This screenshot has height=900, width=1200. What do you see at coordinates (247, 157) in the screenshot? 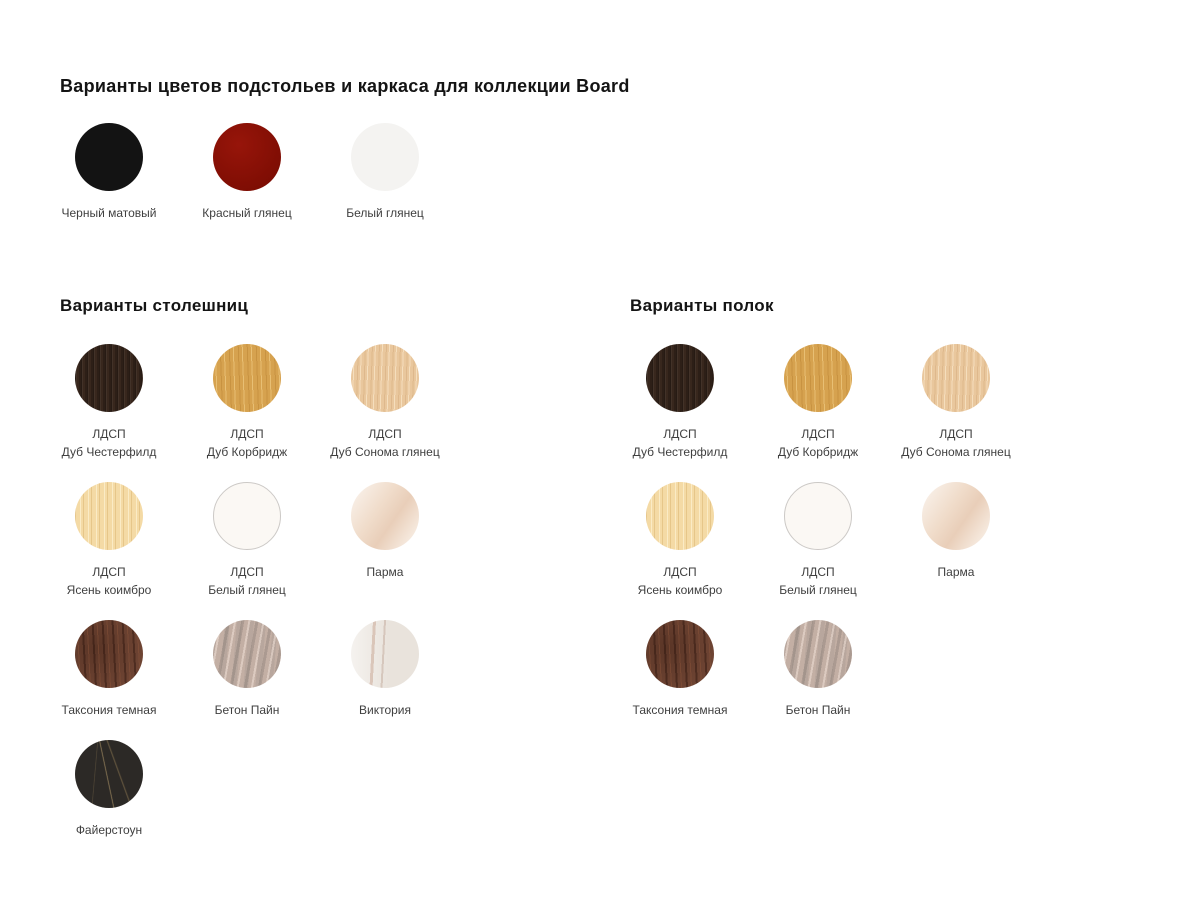
I see `swatch-red` at bounding box center [247, 157].